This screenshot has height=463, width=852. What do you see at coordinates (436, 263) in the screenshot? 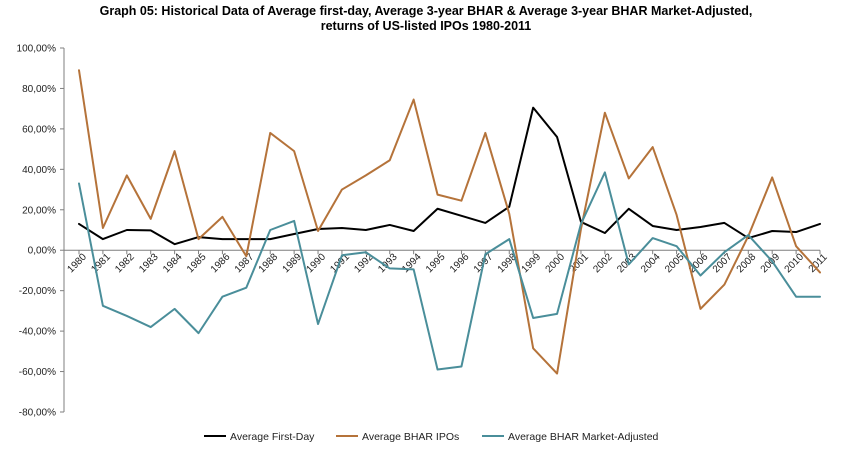
I see `x-tick-label: 1995` at bounding box center [436, 263].